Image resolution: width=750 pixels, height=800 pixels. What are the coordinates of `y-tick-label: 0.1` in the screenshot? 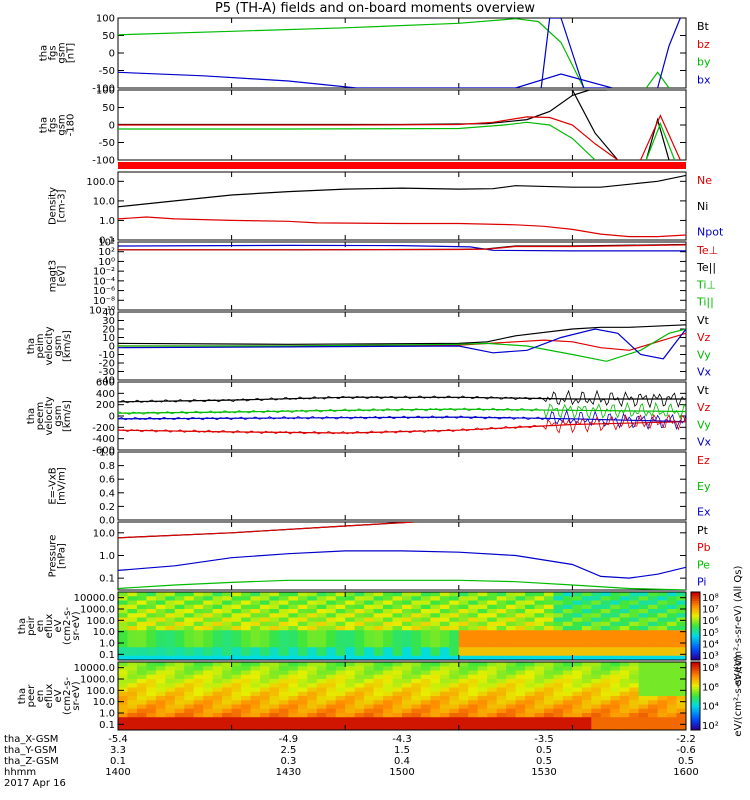 It's located at (107, 725).